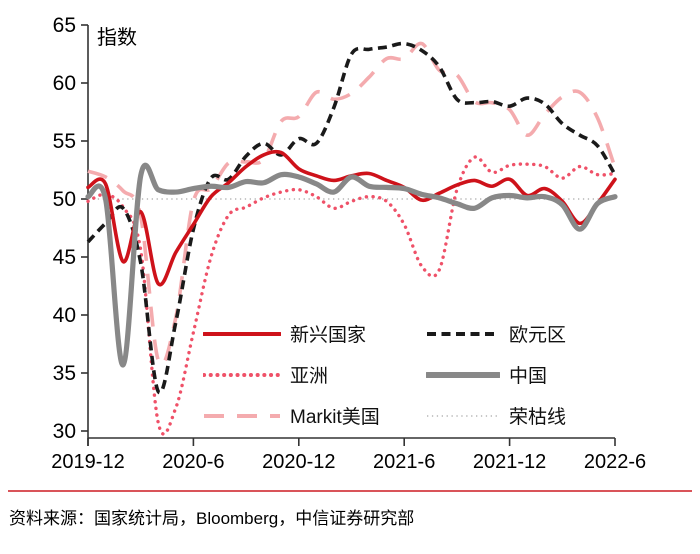 The height and width of the screenshot is (554, 700). Describe the element at coordinates (117, 37) in the screenshot. I see `chart-unit-label: 指数` at that location.